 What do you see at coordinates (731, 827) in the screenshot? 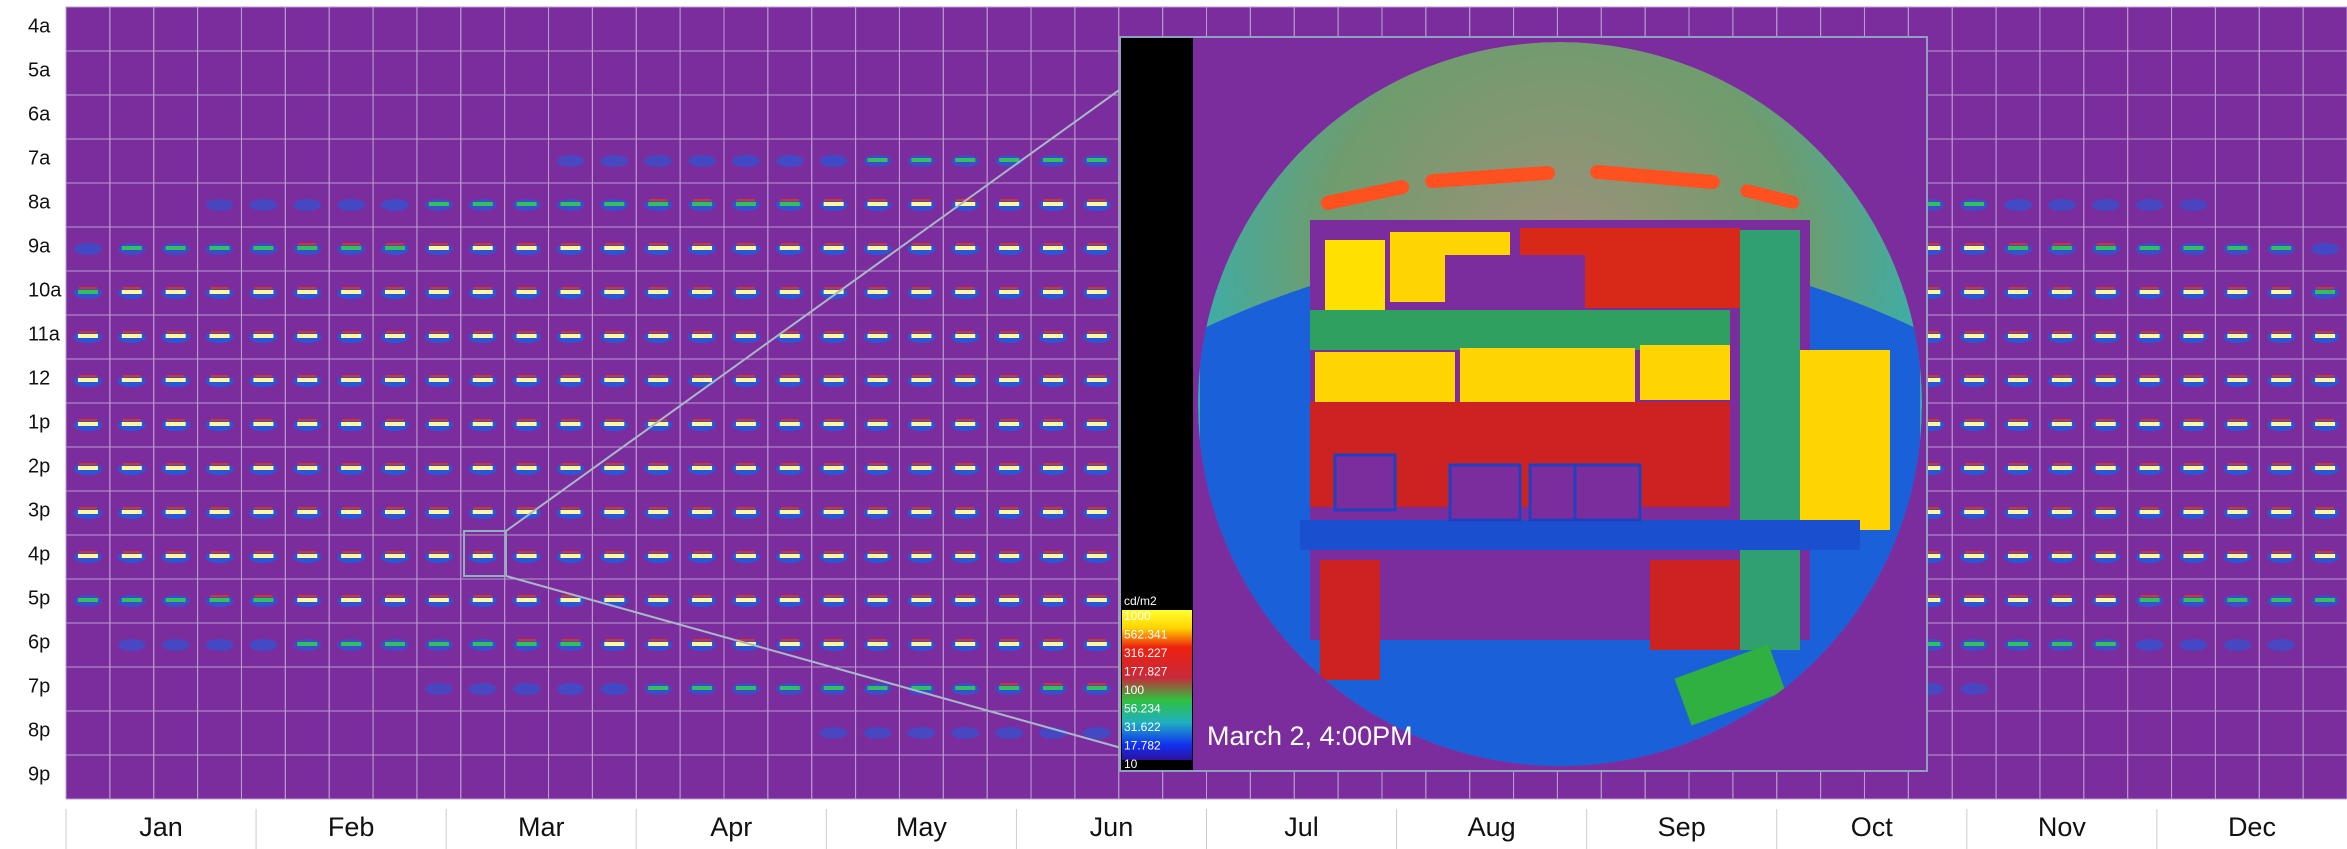
I see `month-label: Apr` at bounding box center [731, 827].